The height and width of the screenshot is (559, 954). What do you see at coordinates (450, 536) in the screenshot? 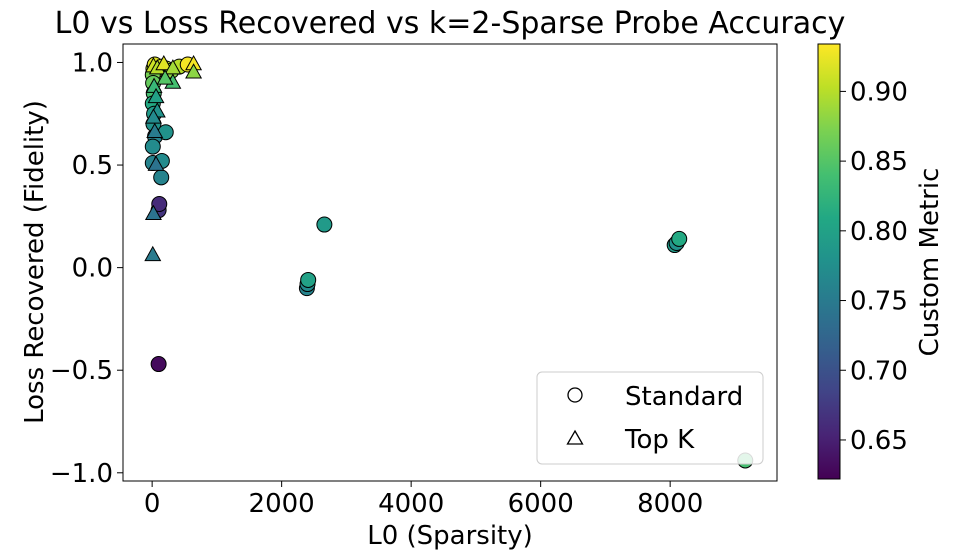
I see `x-axis-label: L0 (Sparsity)` at bounding box center [450, 536].